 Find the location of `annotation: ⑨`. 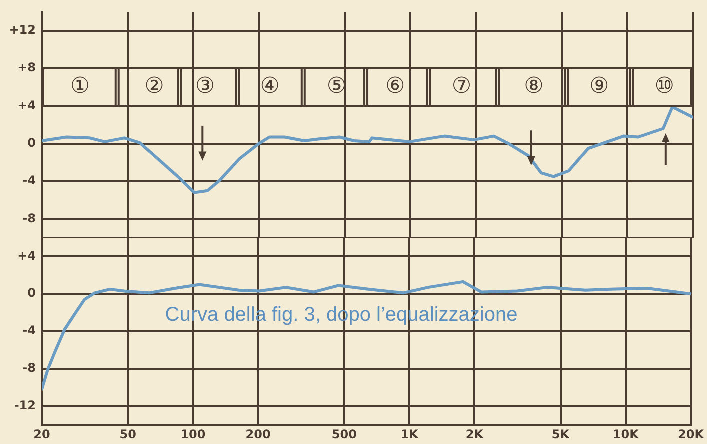

annotation: ⑨ is located at coordinates (599, 87).